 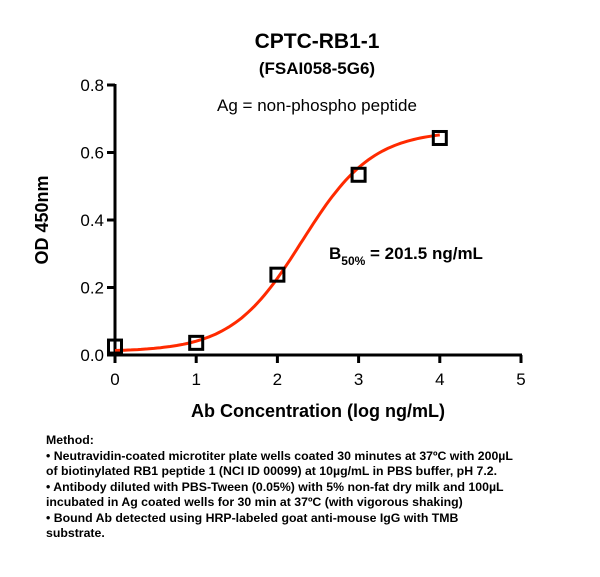 I want to click on x-tick-label: 3, so click(x=358, y=379).